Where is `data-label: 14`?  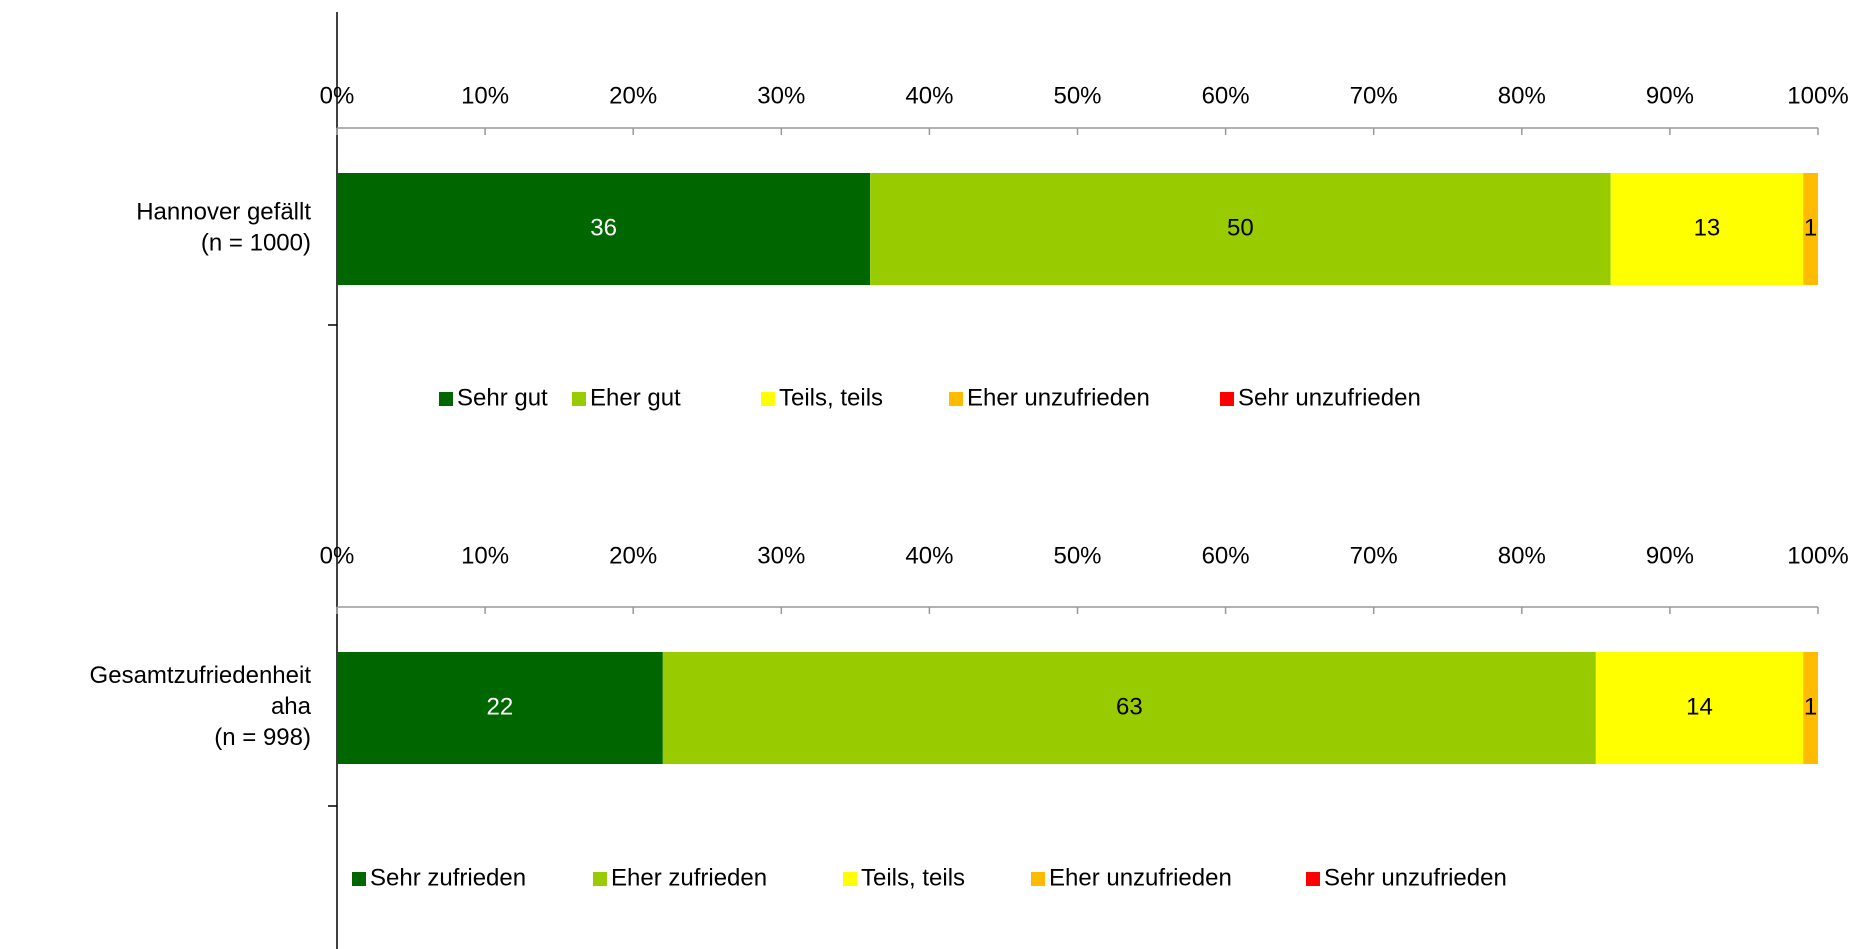 data-label: 14 is located at coordinates (1699, 706).